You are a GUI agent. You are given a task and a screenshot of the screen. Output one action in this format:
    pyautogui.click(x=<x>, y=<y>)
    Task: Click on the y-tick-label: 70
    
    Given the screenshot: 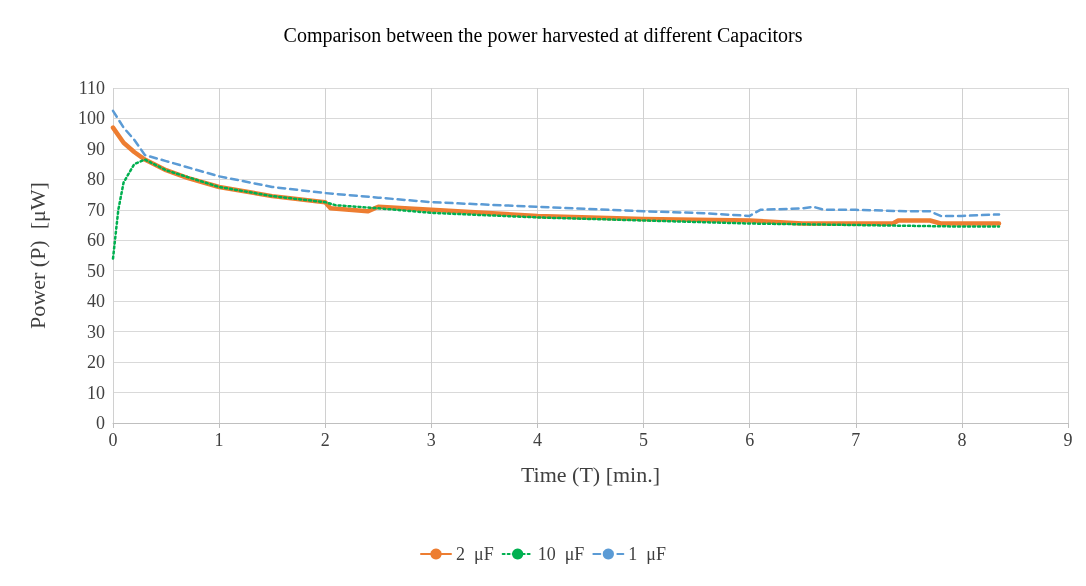 What is the action you would take?
    pyautogui.click(x=96, y=209)
    